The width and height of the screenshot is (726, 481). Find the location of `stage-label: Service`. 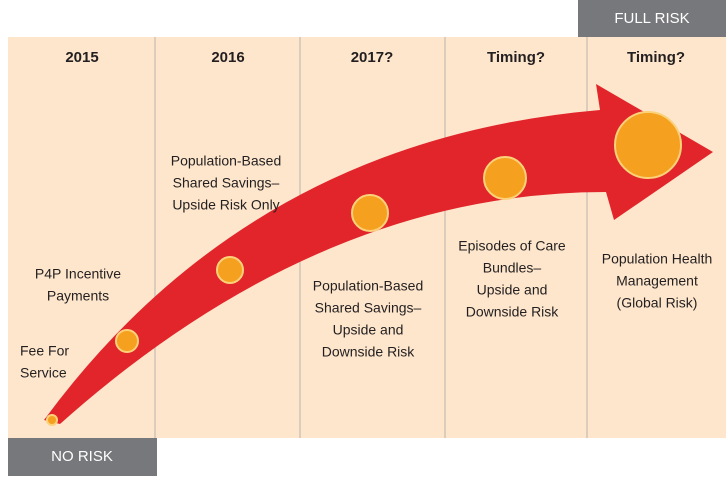

stage-label: Service is located at coordinates (43, 373).